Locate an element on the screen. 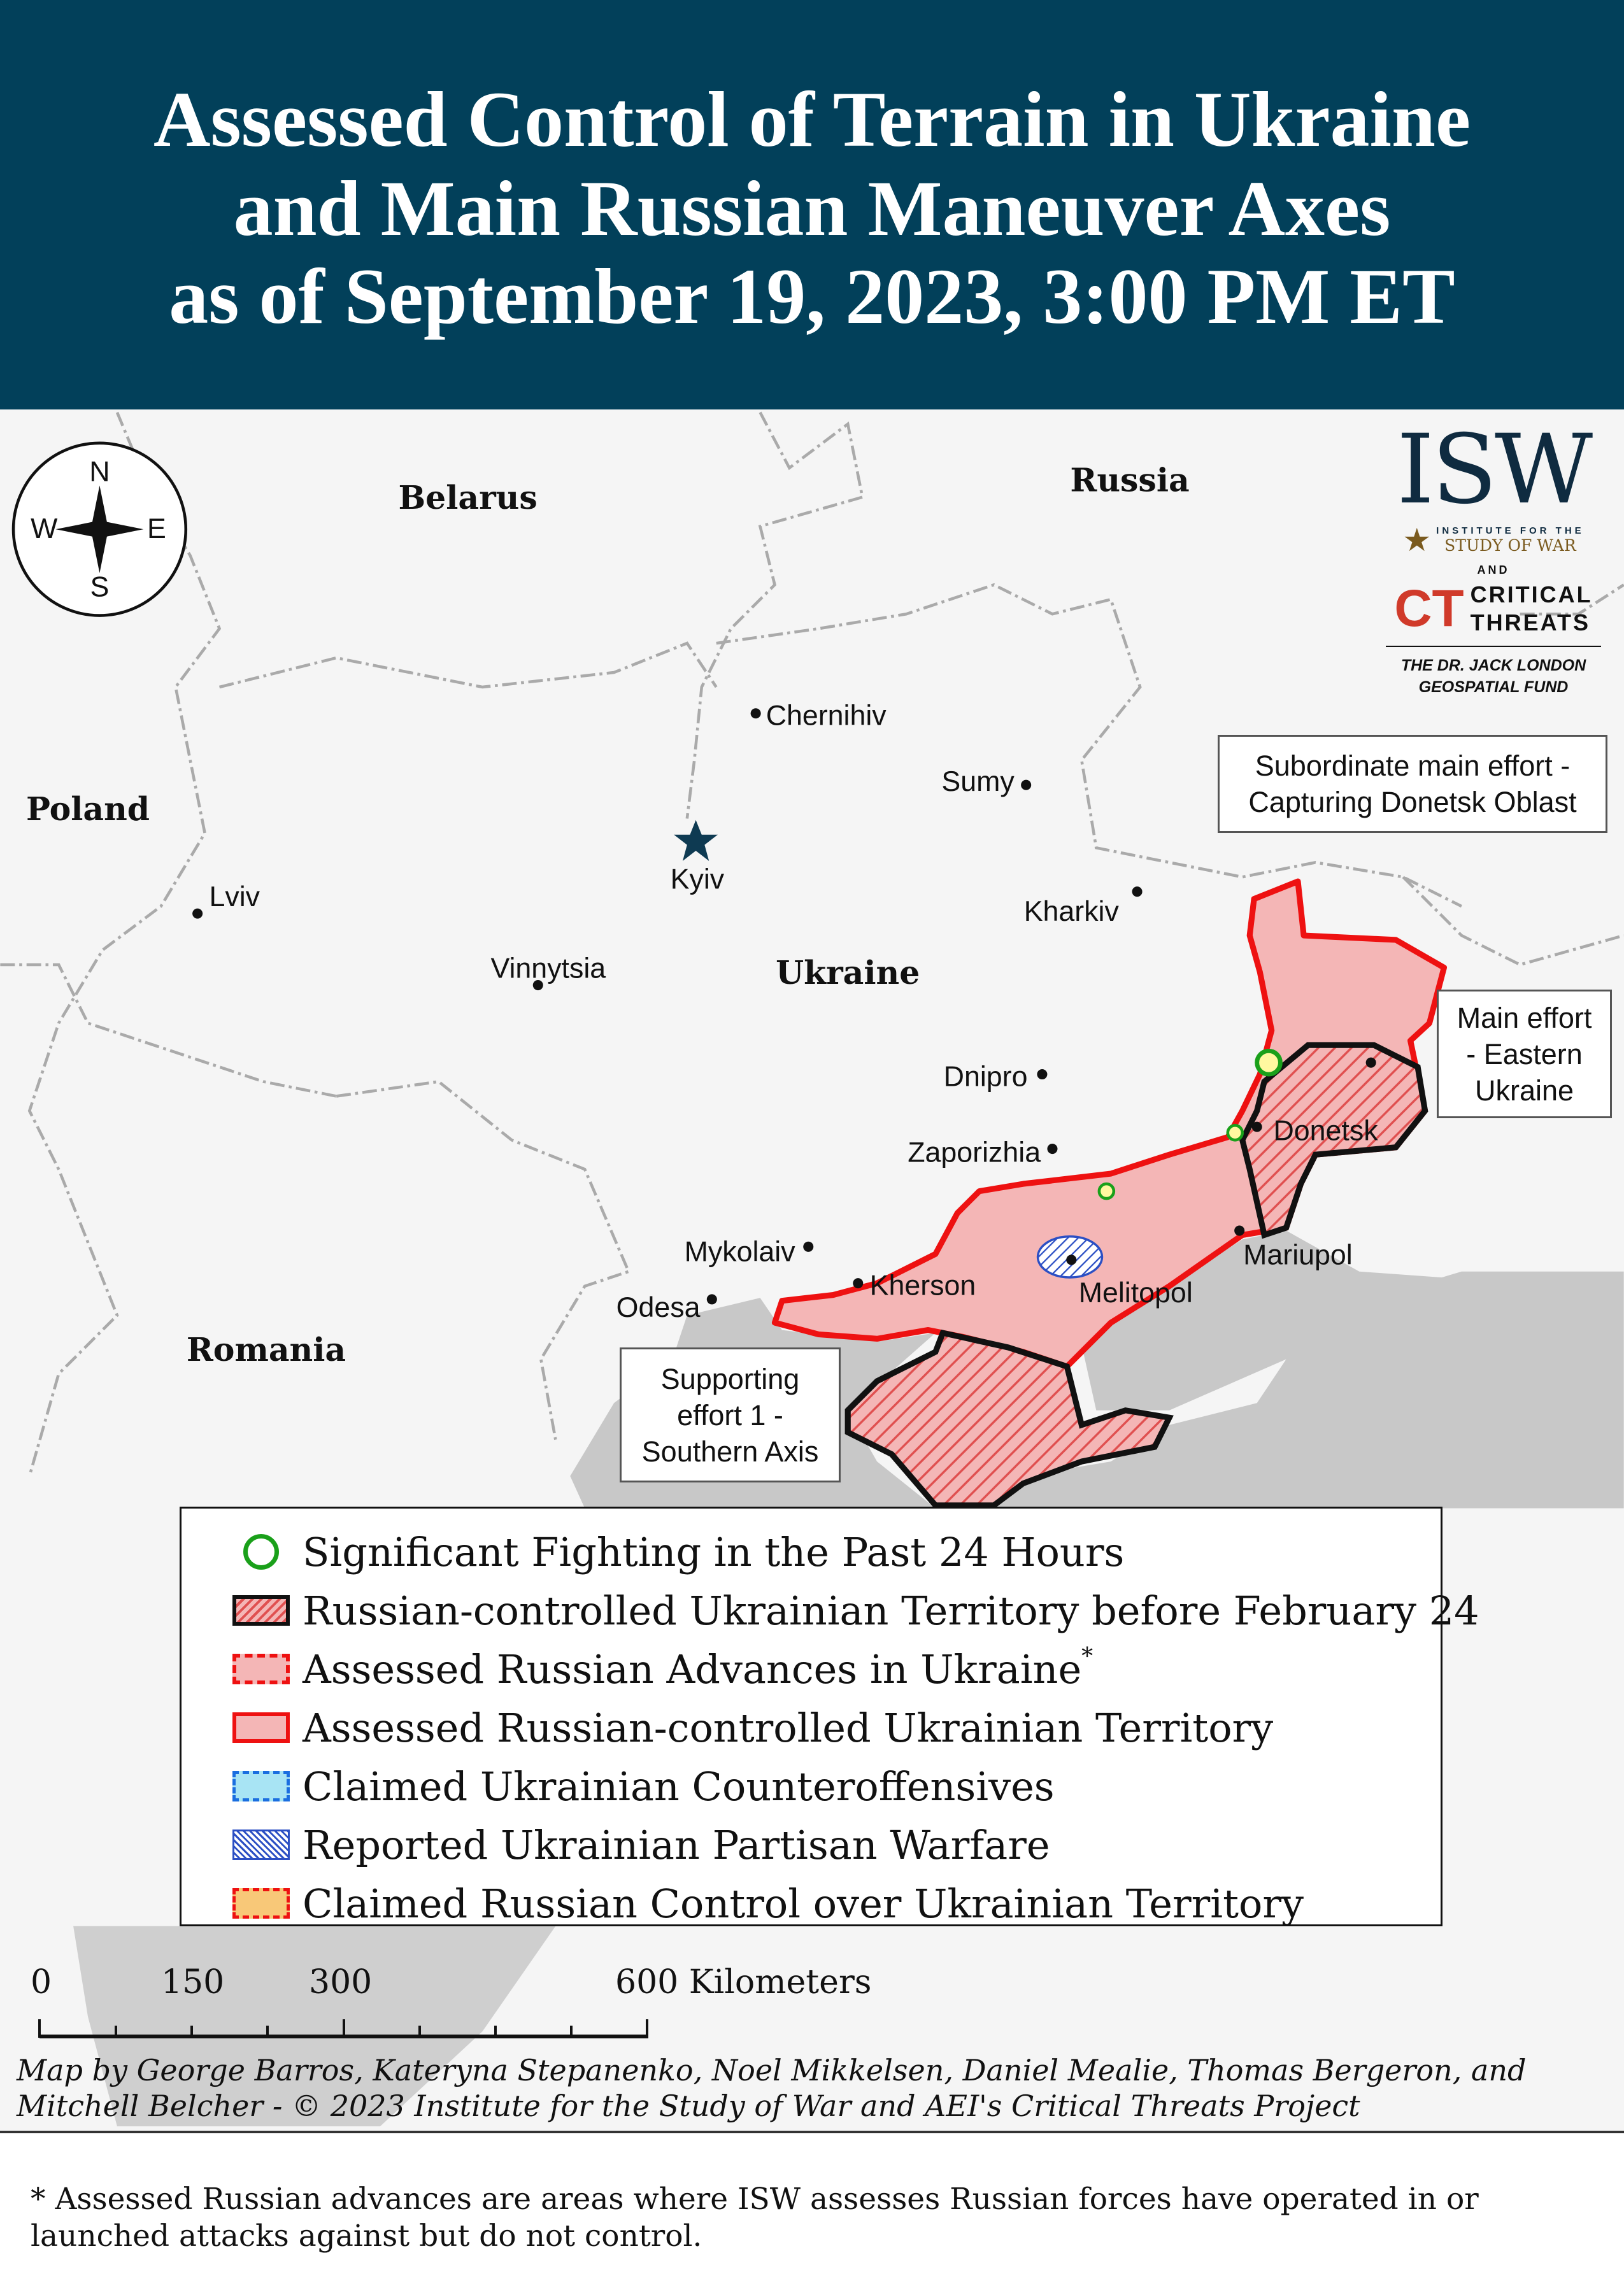 The height and width of the screenshot is (2295, 1624). crimea-pre-2022-territory is located at coordinates (1009, 1419).